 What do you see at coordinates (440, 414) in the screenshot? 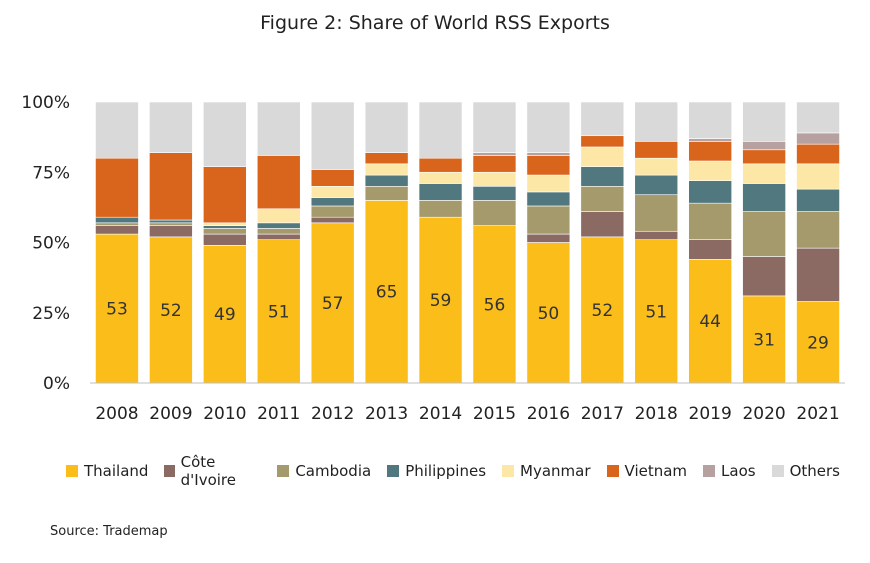
I see `x-tick-label: 2014` at bounding box center [440, 414].